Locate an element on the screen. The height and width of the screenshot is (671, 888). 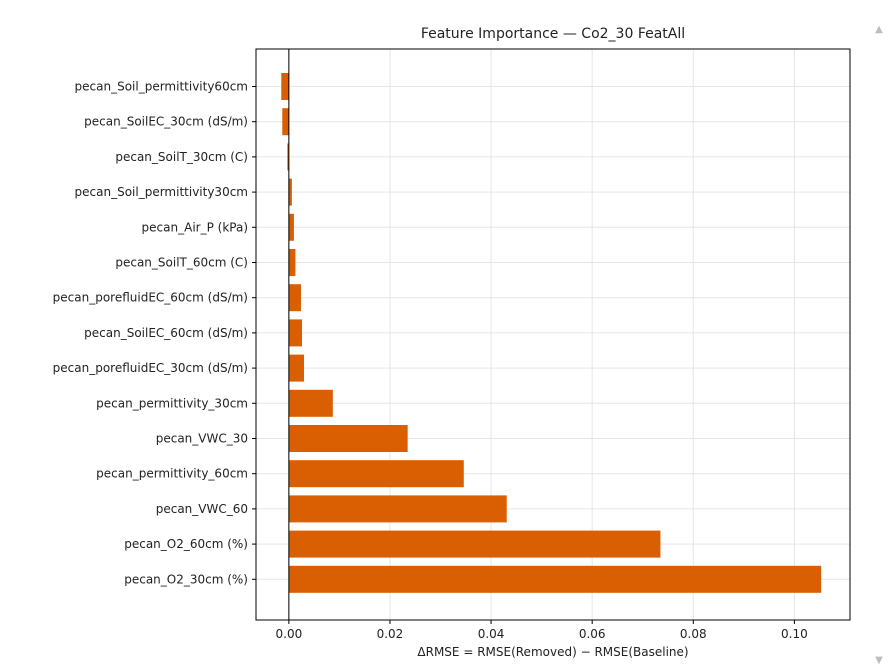
y-tick-label: pecan_porefluidEC_30cm (dS/m) is located at coordinates (150, 368).